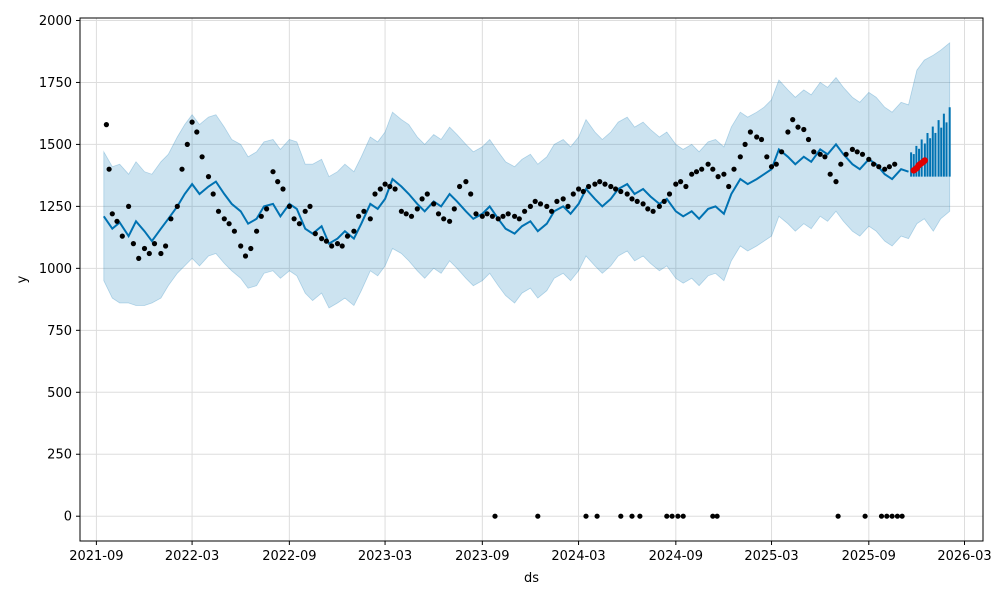 The width and height of the screenshot is (1000, 600). What do you see at coordinates (505, 194) in the screenshot?
I see `forecast-line` at bounding box center [505, 194].